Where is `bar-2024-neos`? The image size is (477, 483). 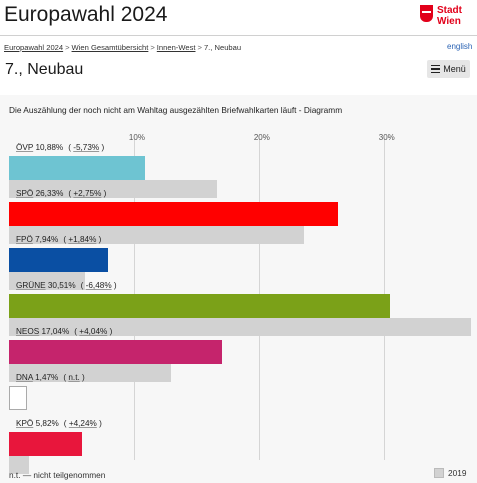
bar-2024-neos is located at coordinates (115, 352).